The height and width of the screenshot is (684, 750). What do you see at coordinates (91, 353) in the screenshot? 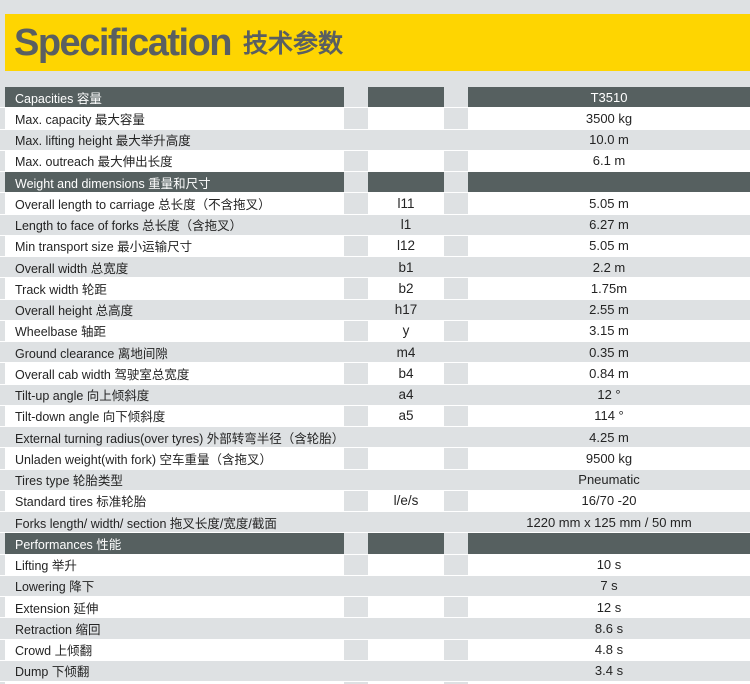
I see `spec-label-text: Ground clearance 离地间隙` at bounding box center [91, 353].